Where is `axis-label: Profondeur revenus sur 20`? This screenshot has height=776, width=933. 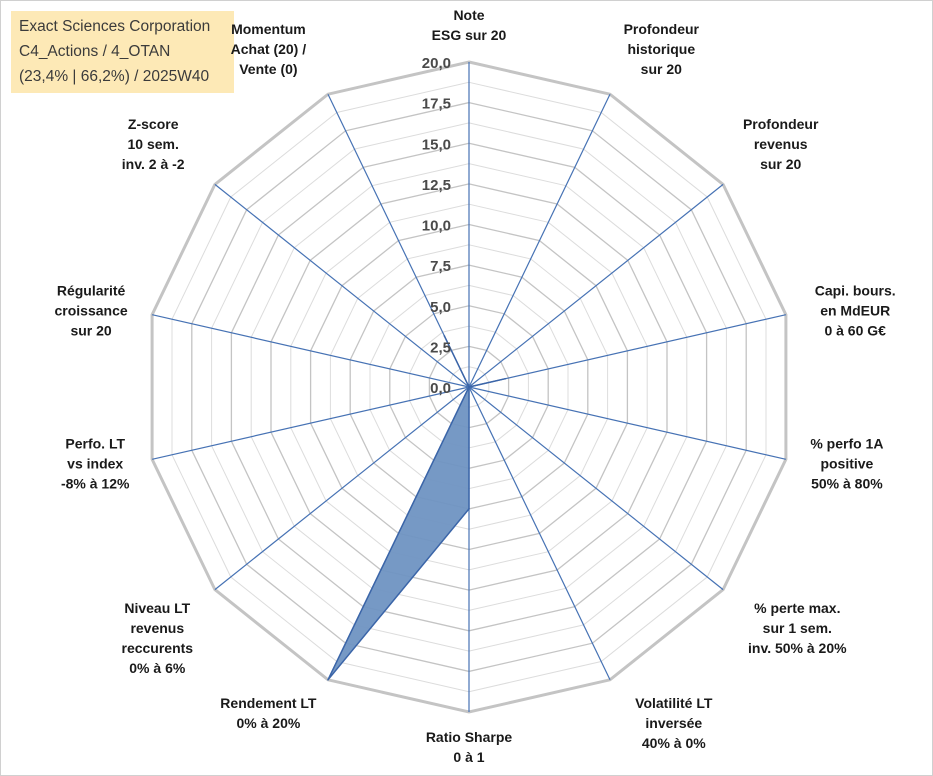 axis-label: Profondeur revenus sur 20 is located at coordinates (781, 144).